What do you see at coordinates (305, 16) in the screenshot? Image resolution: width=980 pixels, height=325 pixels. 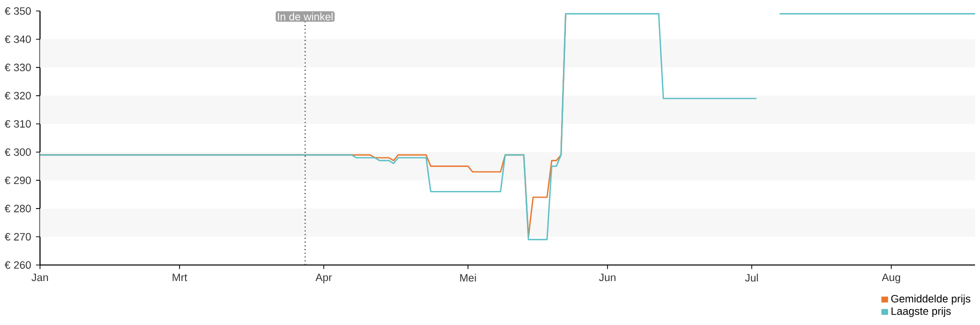 I see `ref-line-label: In de winkel` at bounding box center [305, 16].